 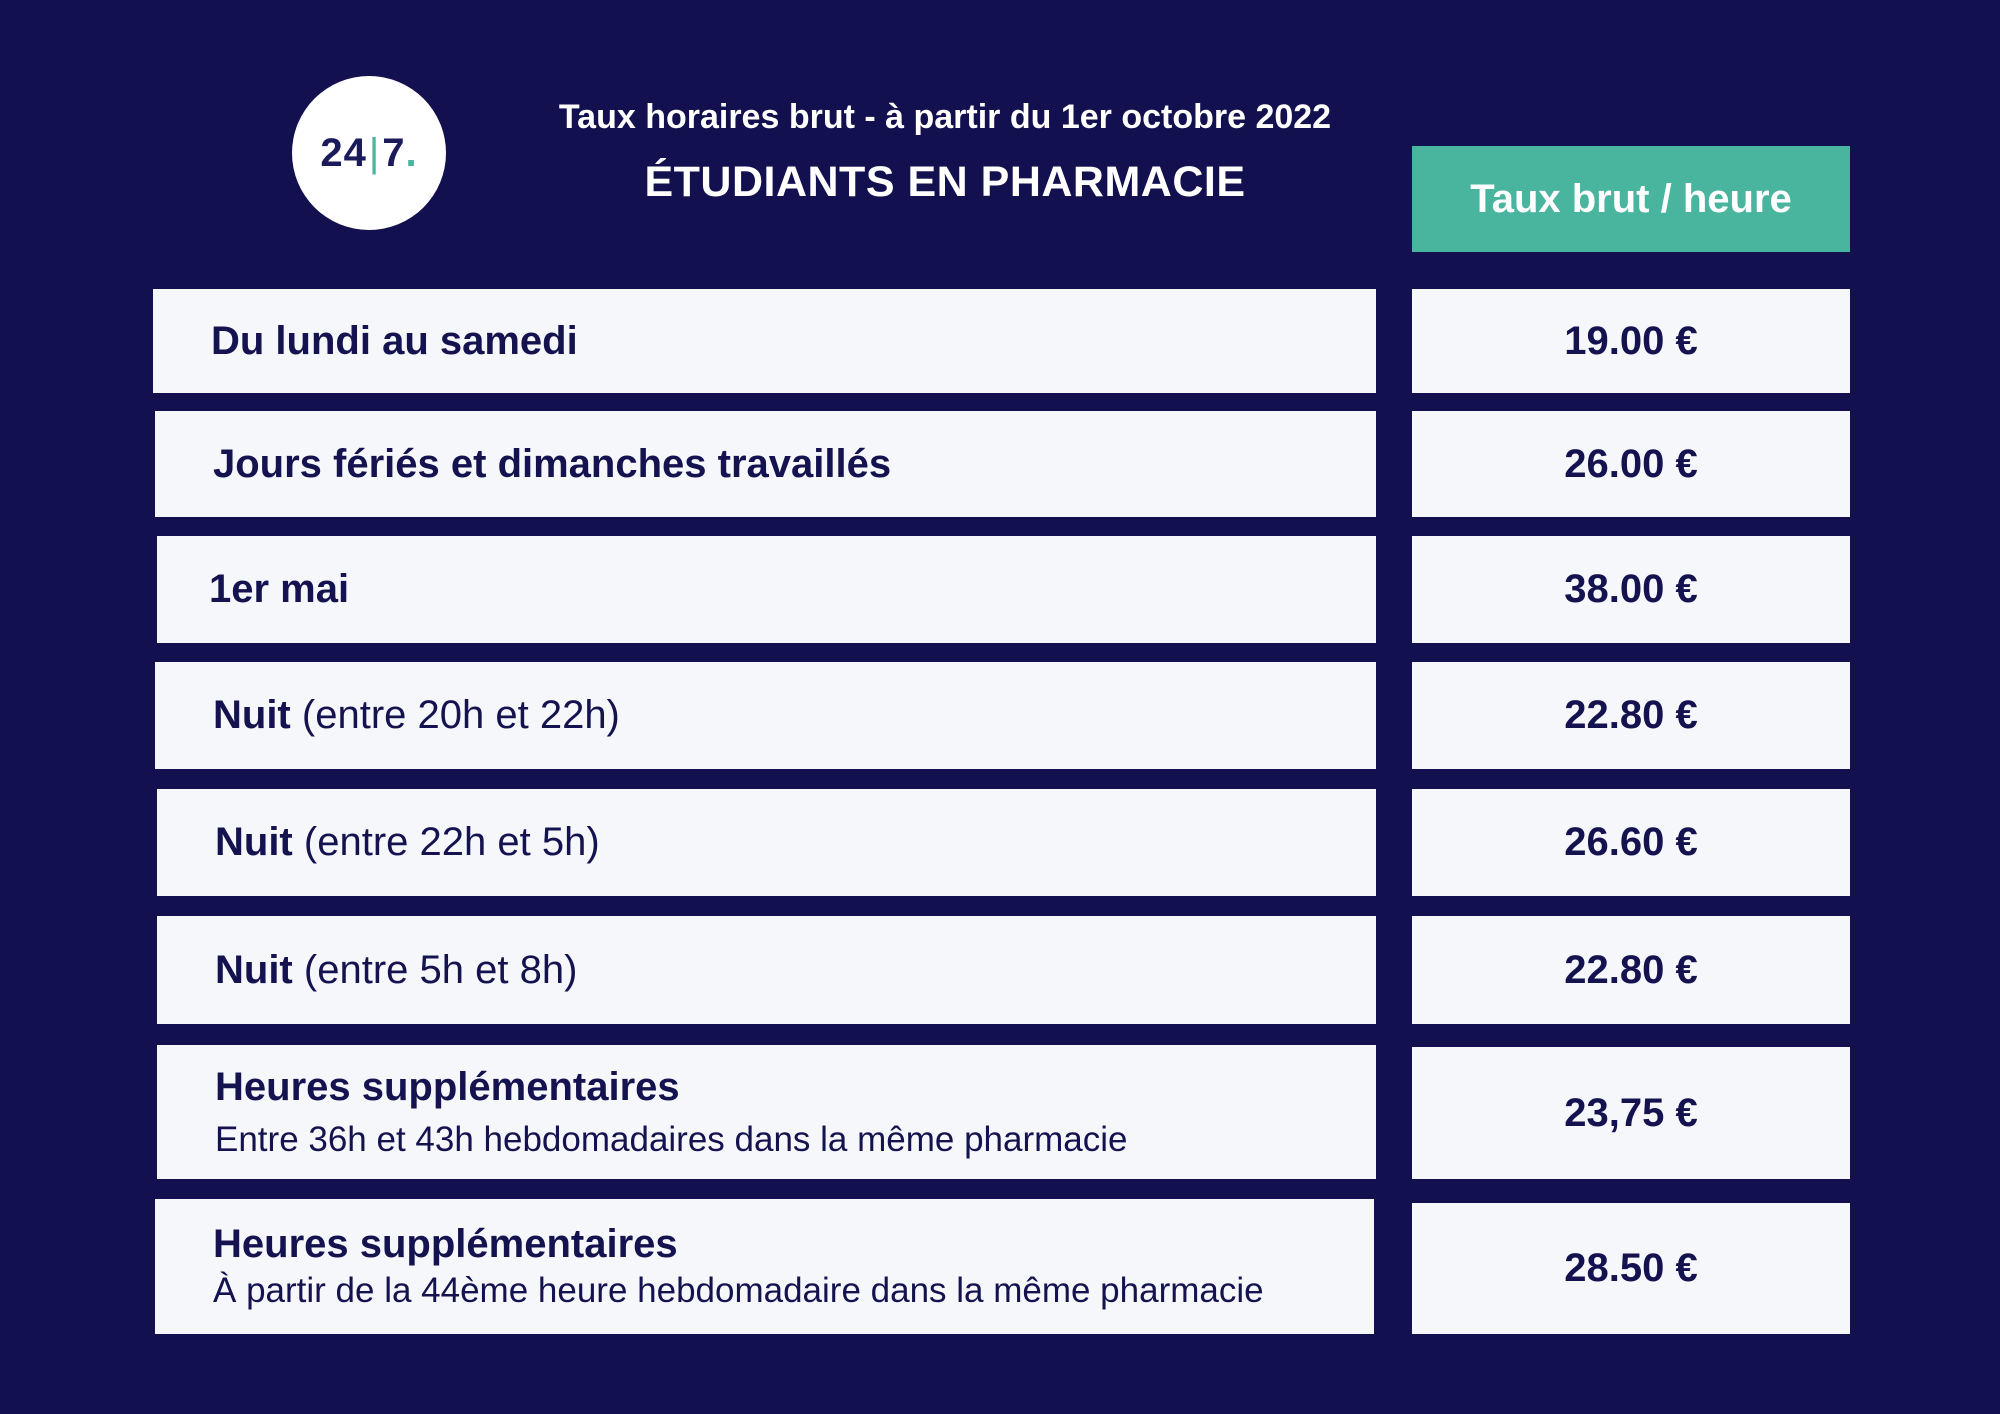 I want to click on row-value-holidays-sundays: 26.00 €, so click(x=1631, y=464).